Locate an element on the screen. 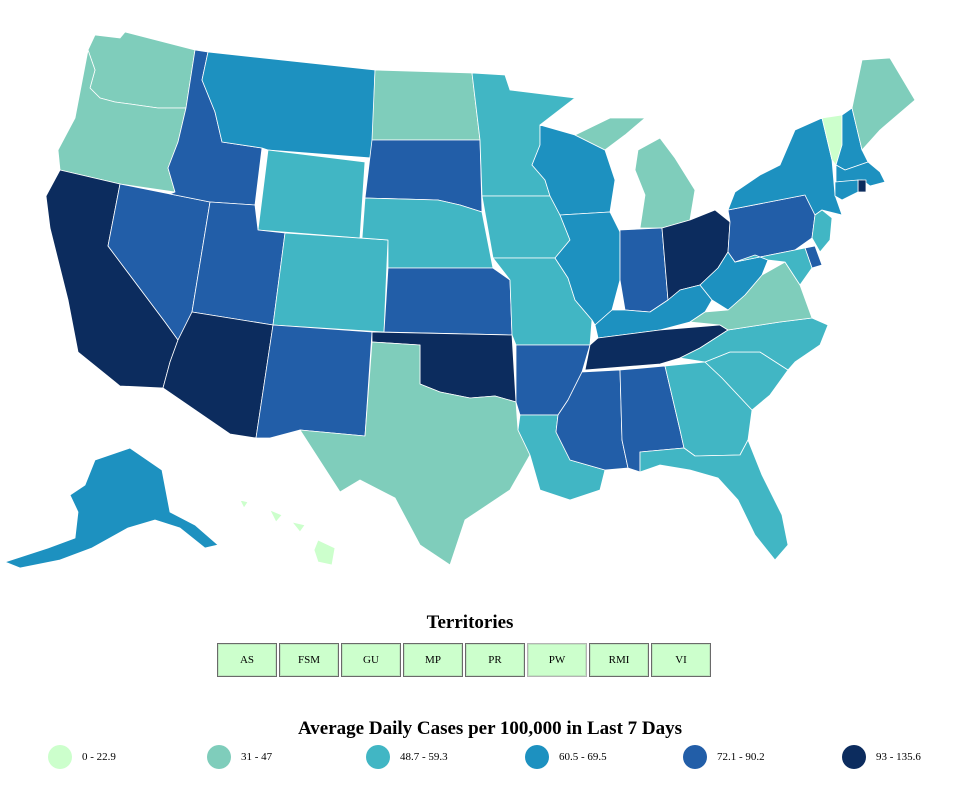 This screenshot has width=960, height=805. state-maine is located at coordinates (883, 104).